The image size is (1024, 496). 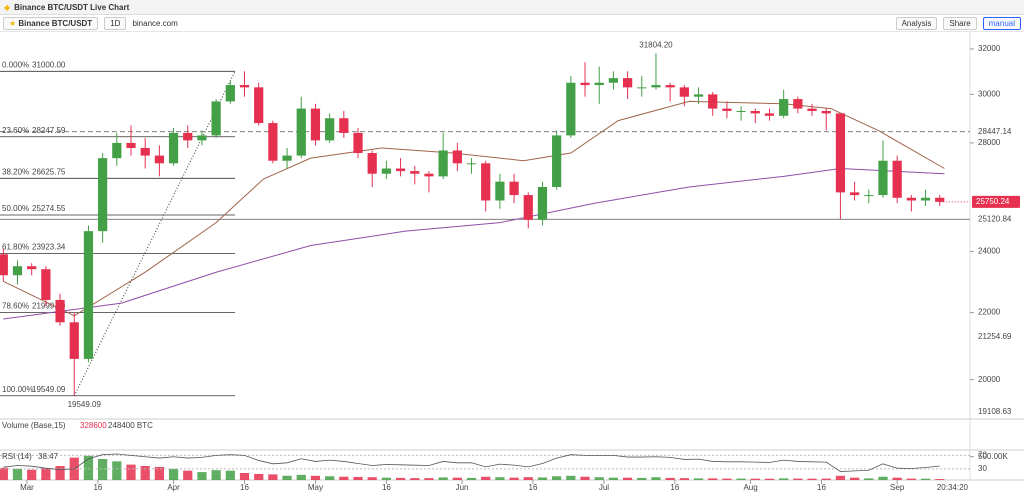 I want to click on mode-button: manual, so click(x=1001, y=23).